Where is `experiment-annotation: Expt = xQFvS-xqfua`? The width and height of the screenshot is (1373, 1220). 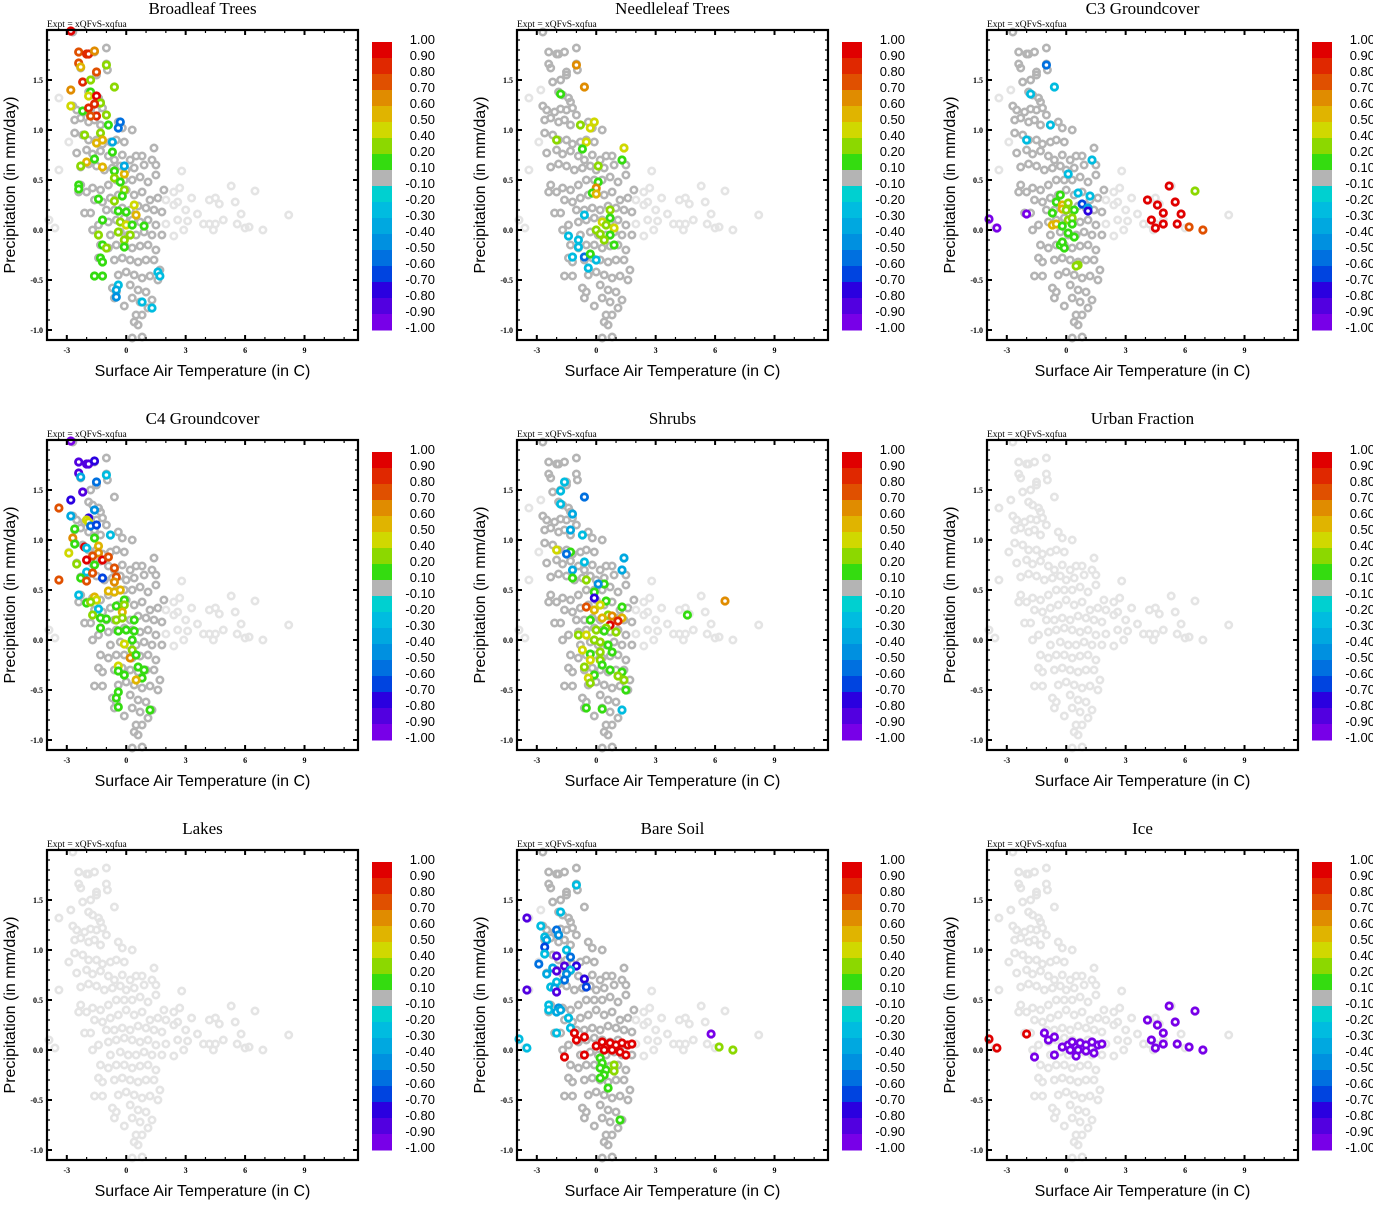
experiment-annotation: Expt = xQFvS-xqfua is located at coordinates (557, 844).